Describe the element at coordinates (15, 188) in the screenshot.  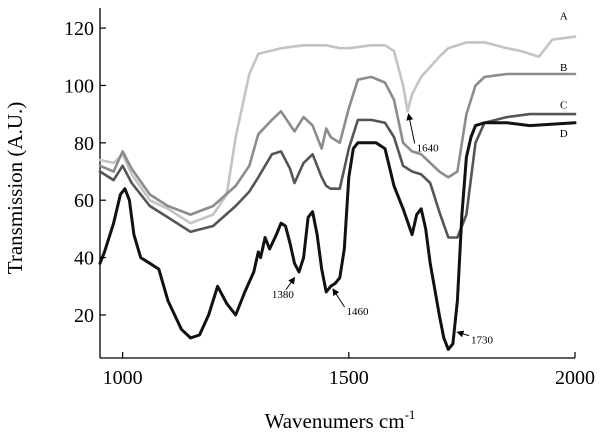
I see `y-axis-label: Transmission (A.U.)` at that location.